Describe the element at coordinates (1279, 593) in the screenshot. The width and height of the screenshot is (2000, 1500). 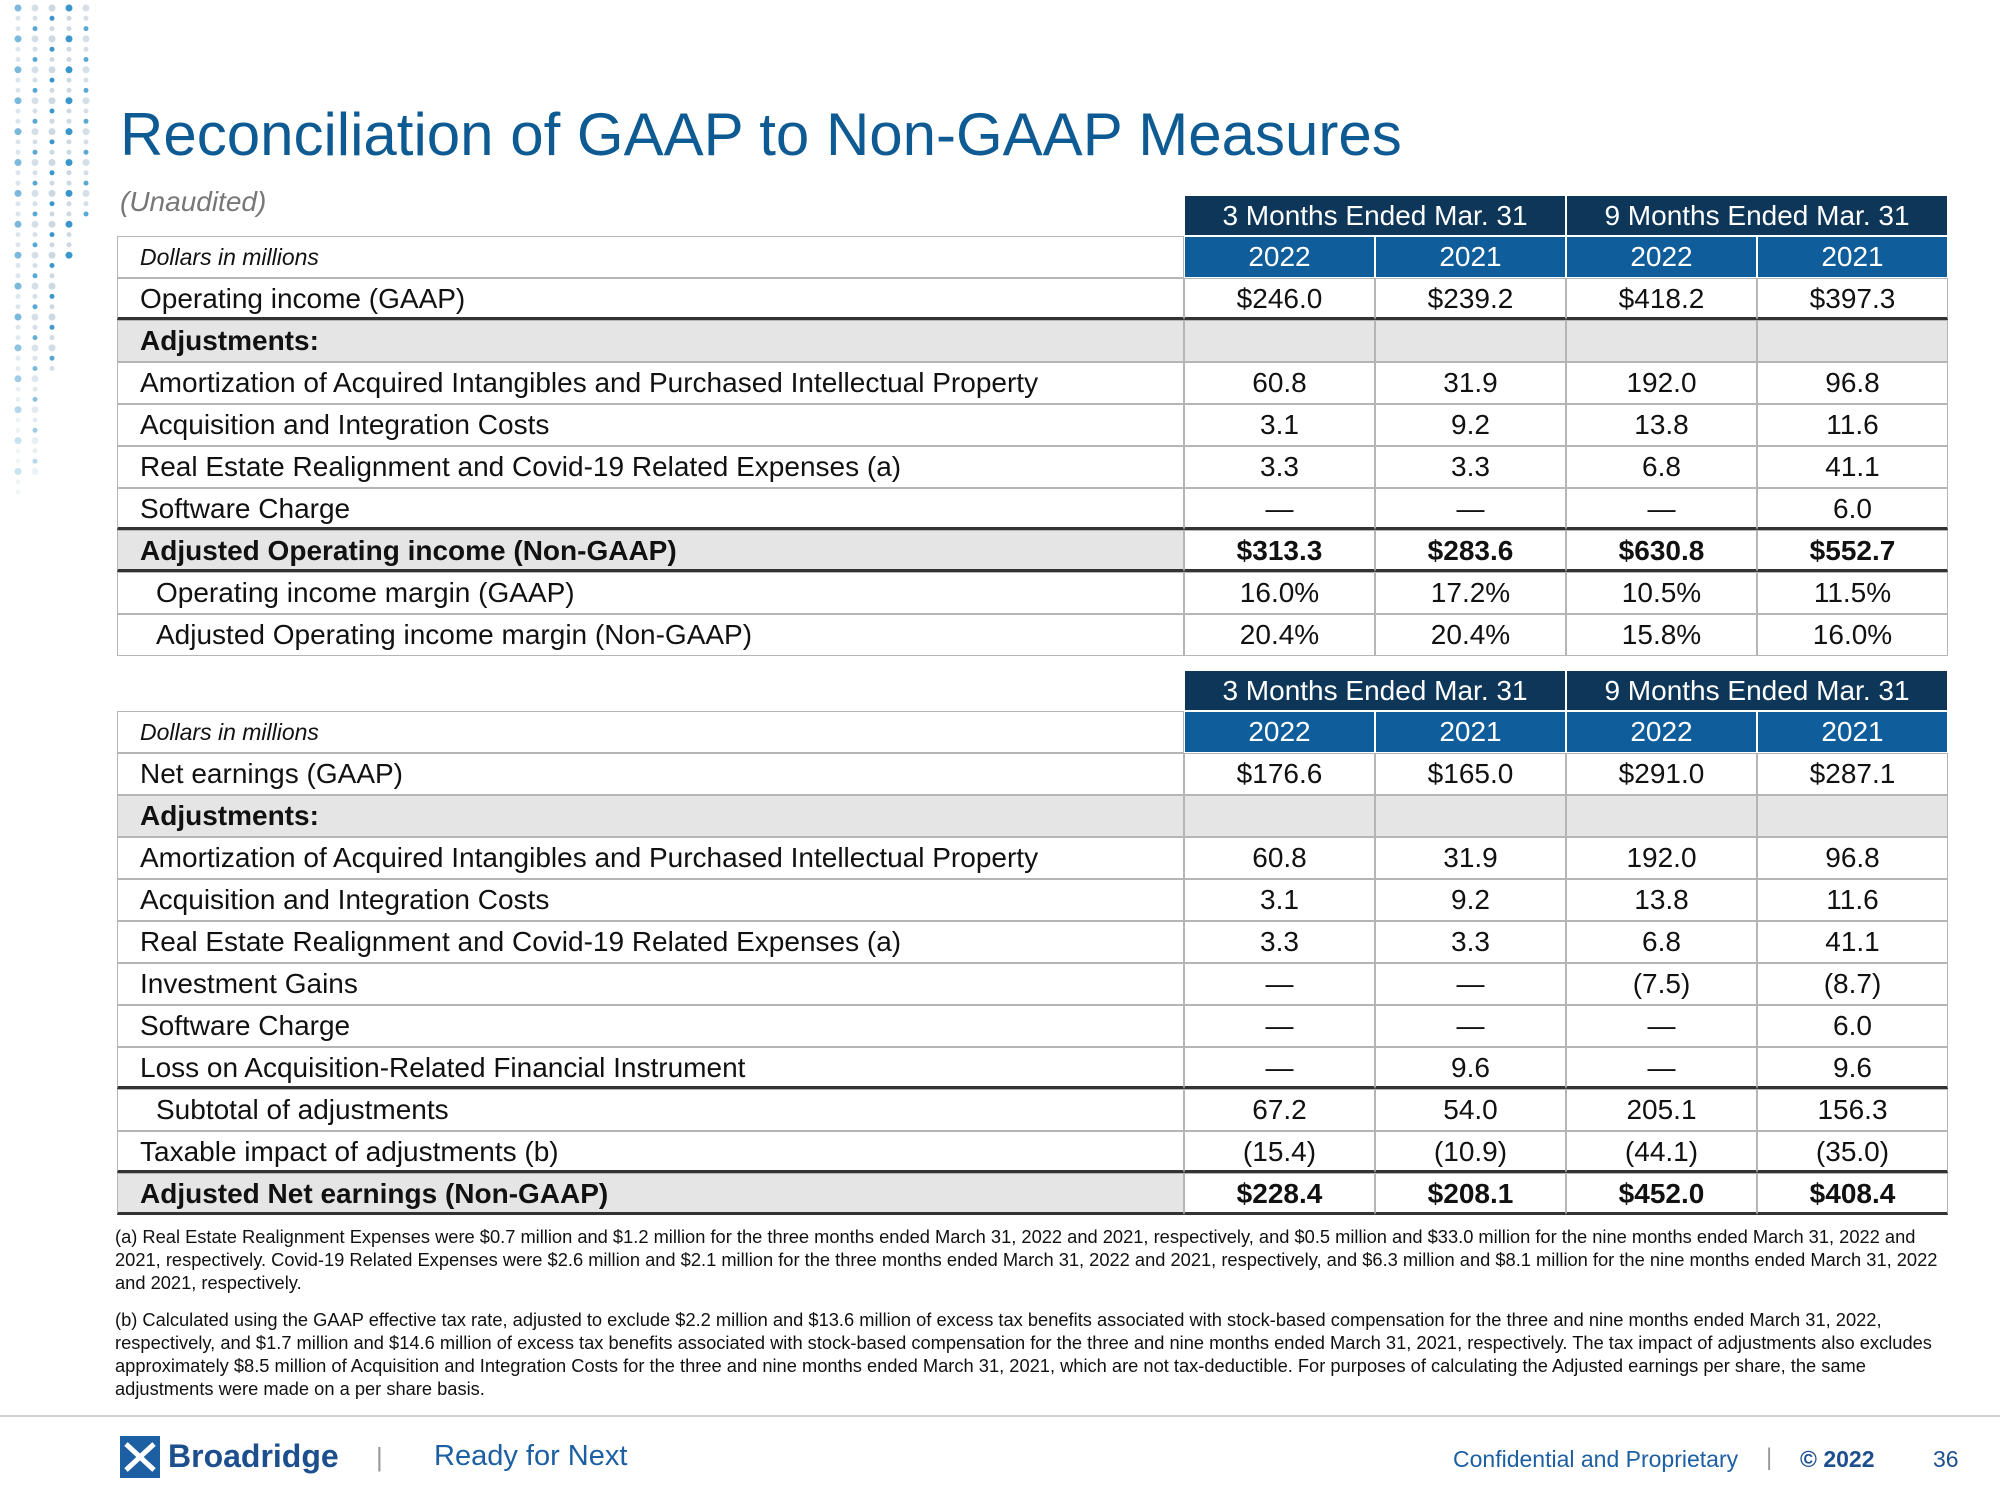
I see `value-cell: 16.0%` at that location.